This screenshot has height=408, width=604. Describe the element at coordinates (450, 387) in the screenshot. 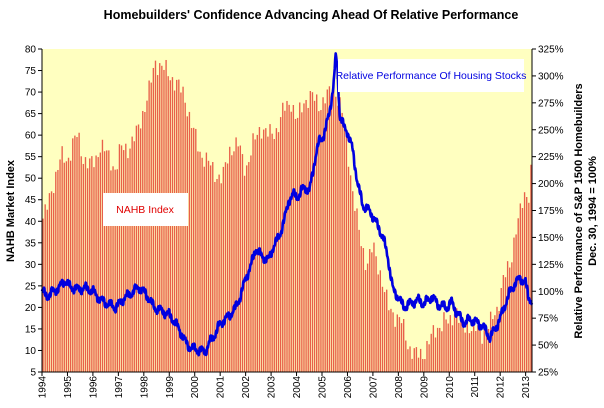

I see `x-tick-label: 2010` at that location.